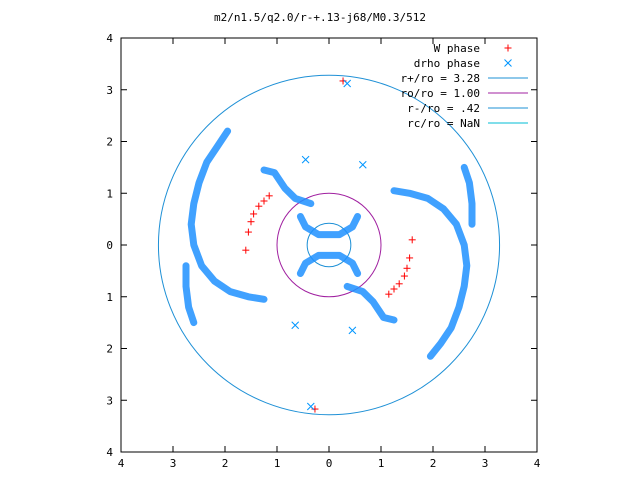  I want to click on y-tick-labels: 4 3 2 1 0 1 2 3 4, so click(109, 245).